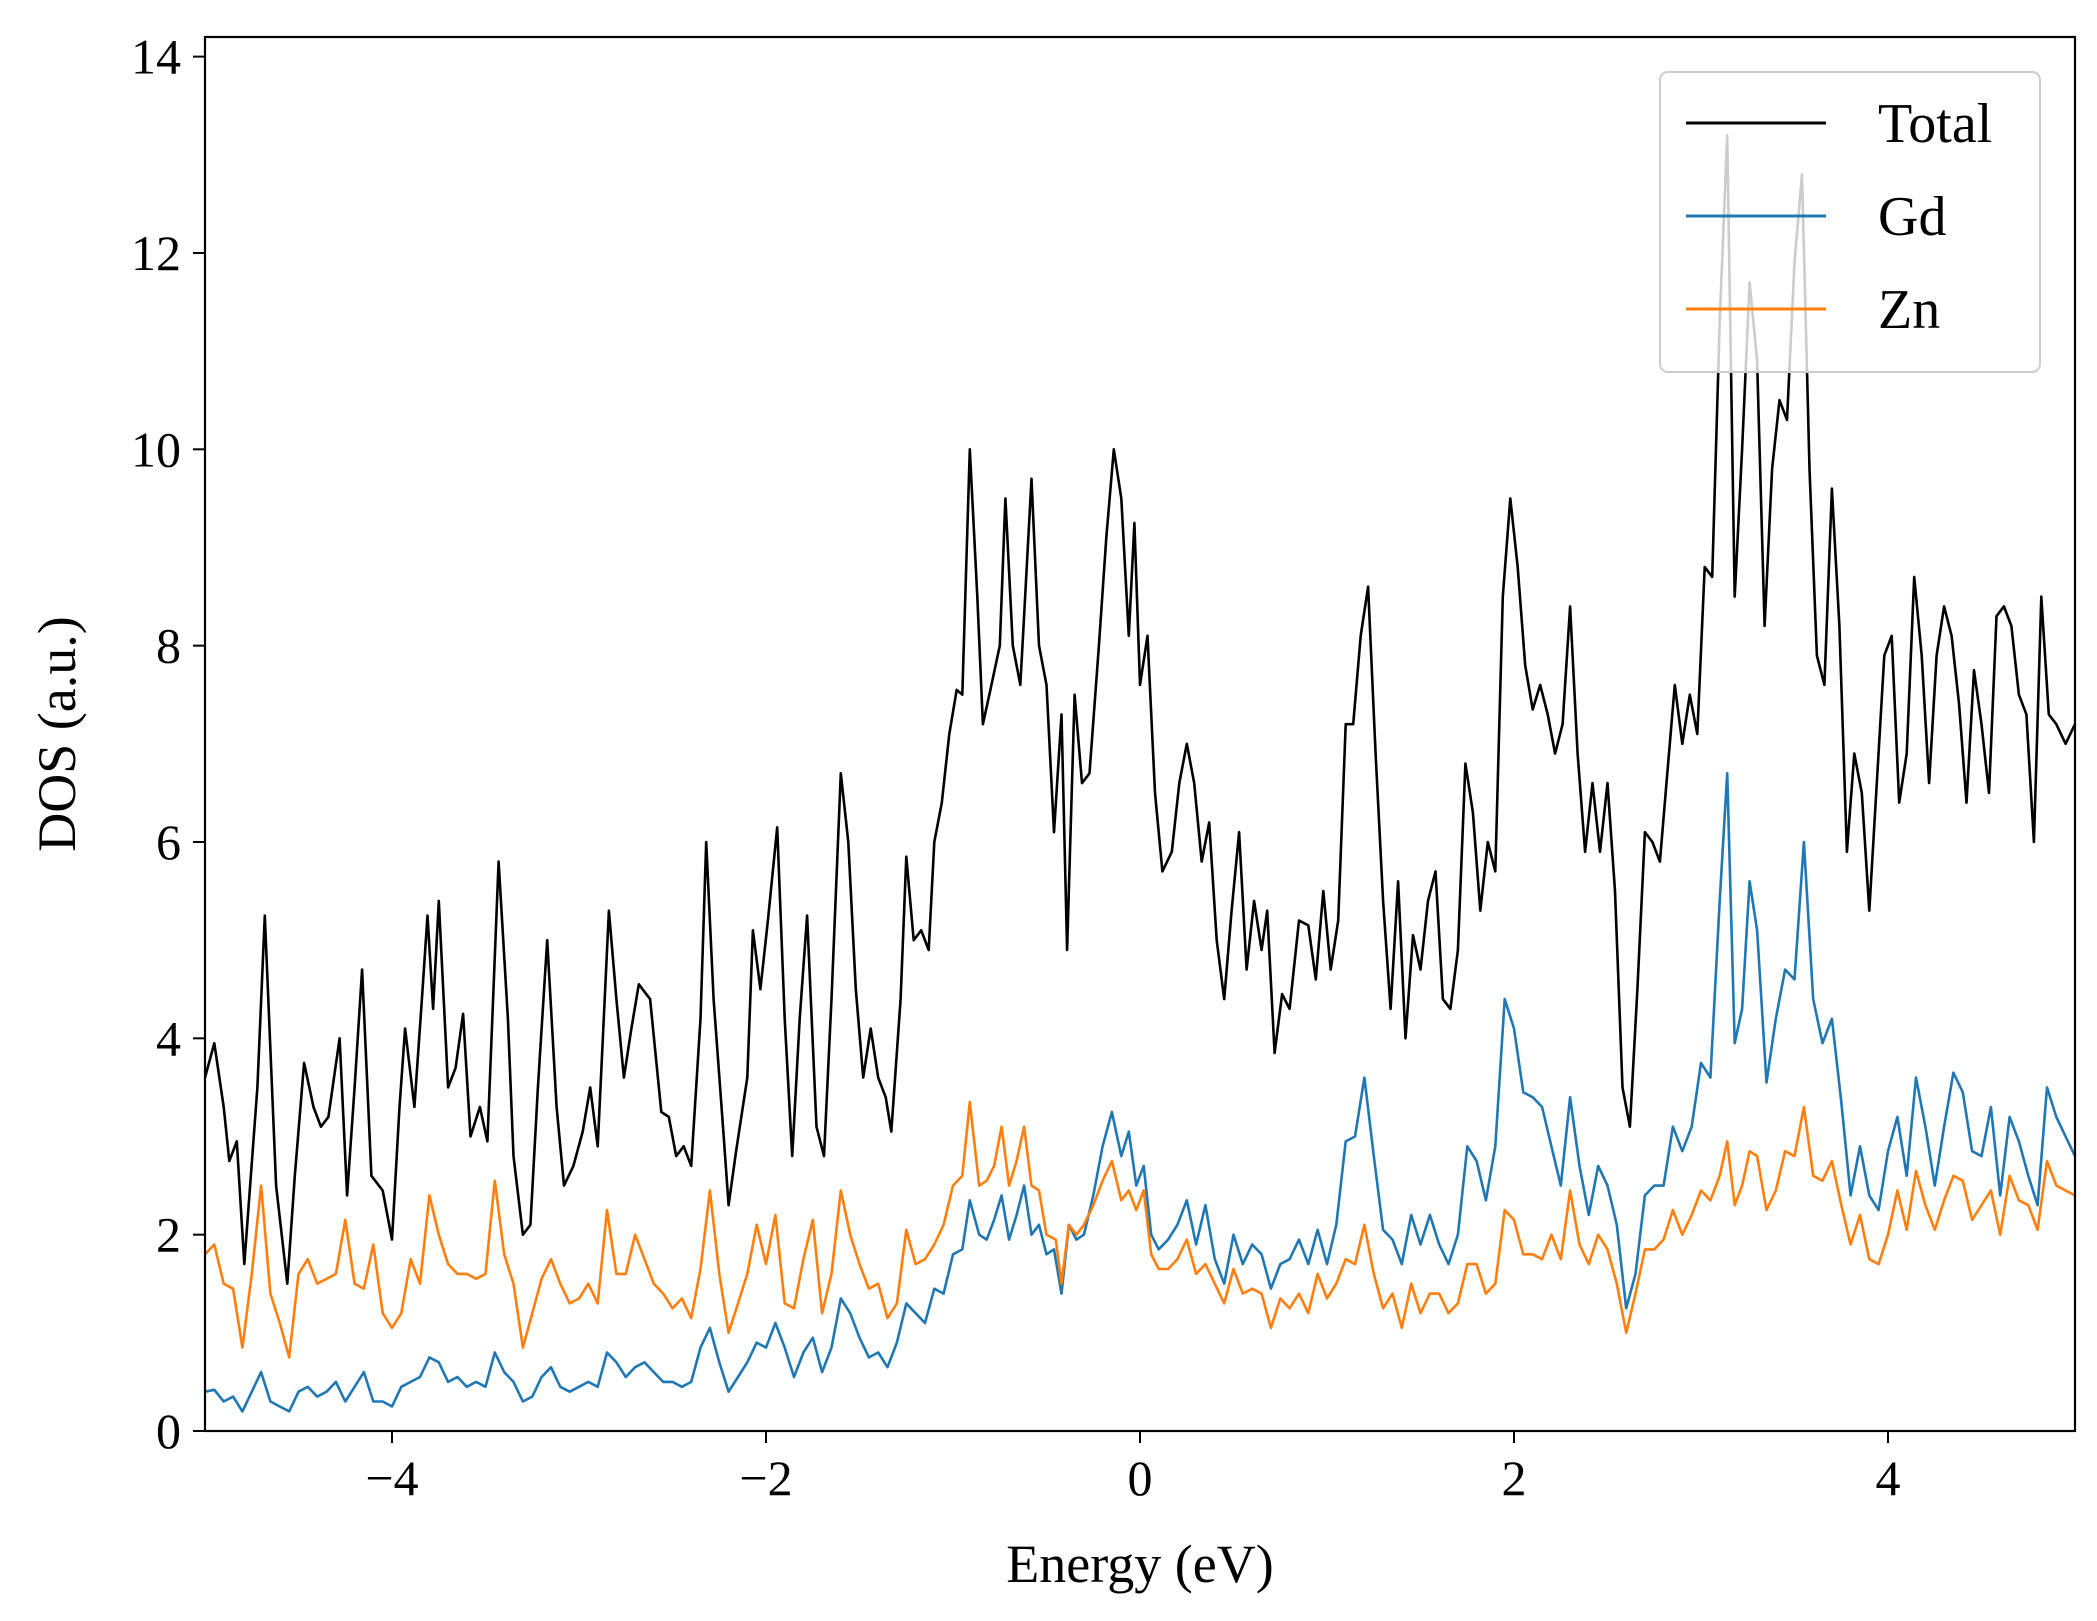 The height and width of the screenshot is (1621, 2097). I want to click on legend: Total Gd Zn, so click(1850, 222).